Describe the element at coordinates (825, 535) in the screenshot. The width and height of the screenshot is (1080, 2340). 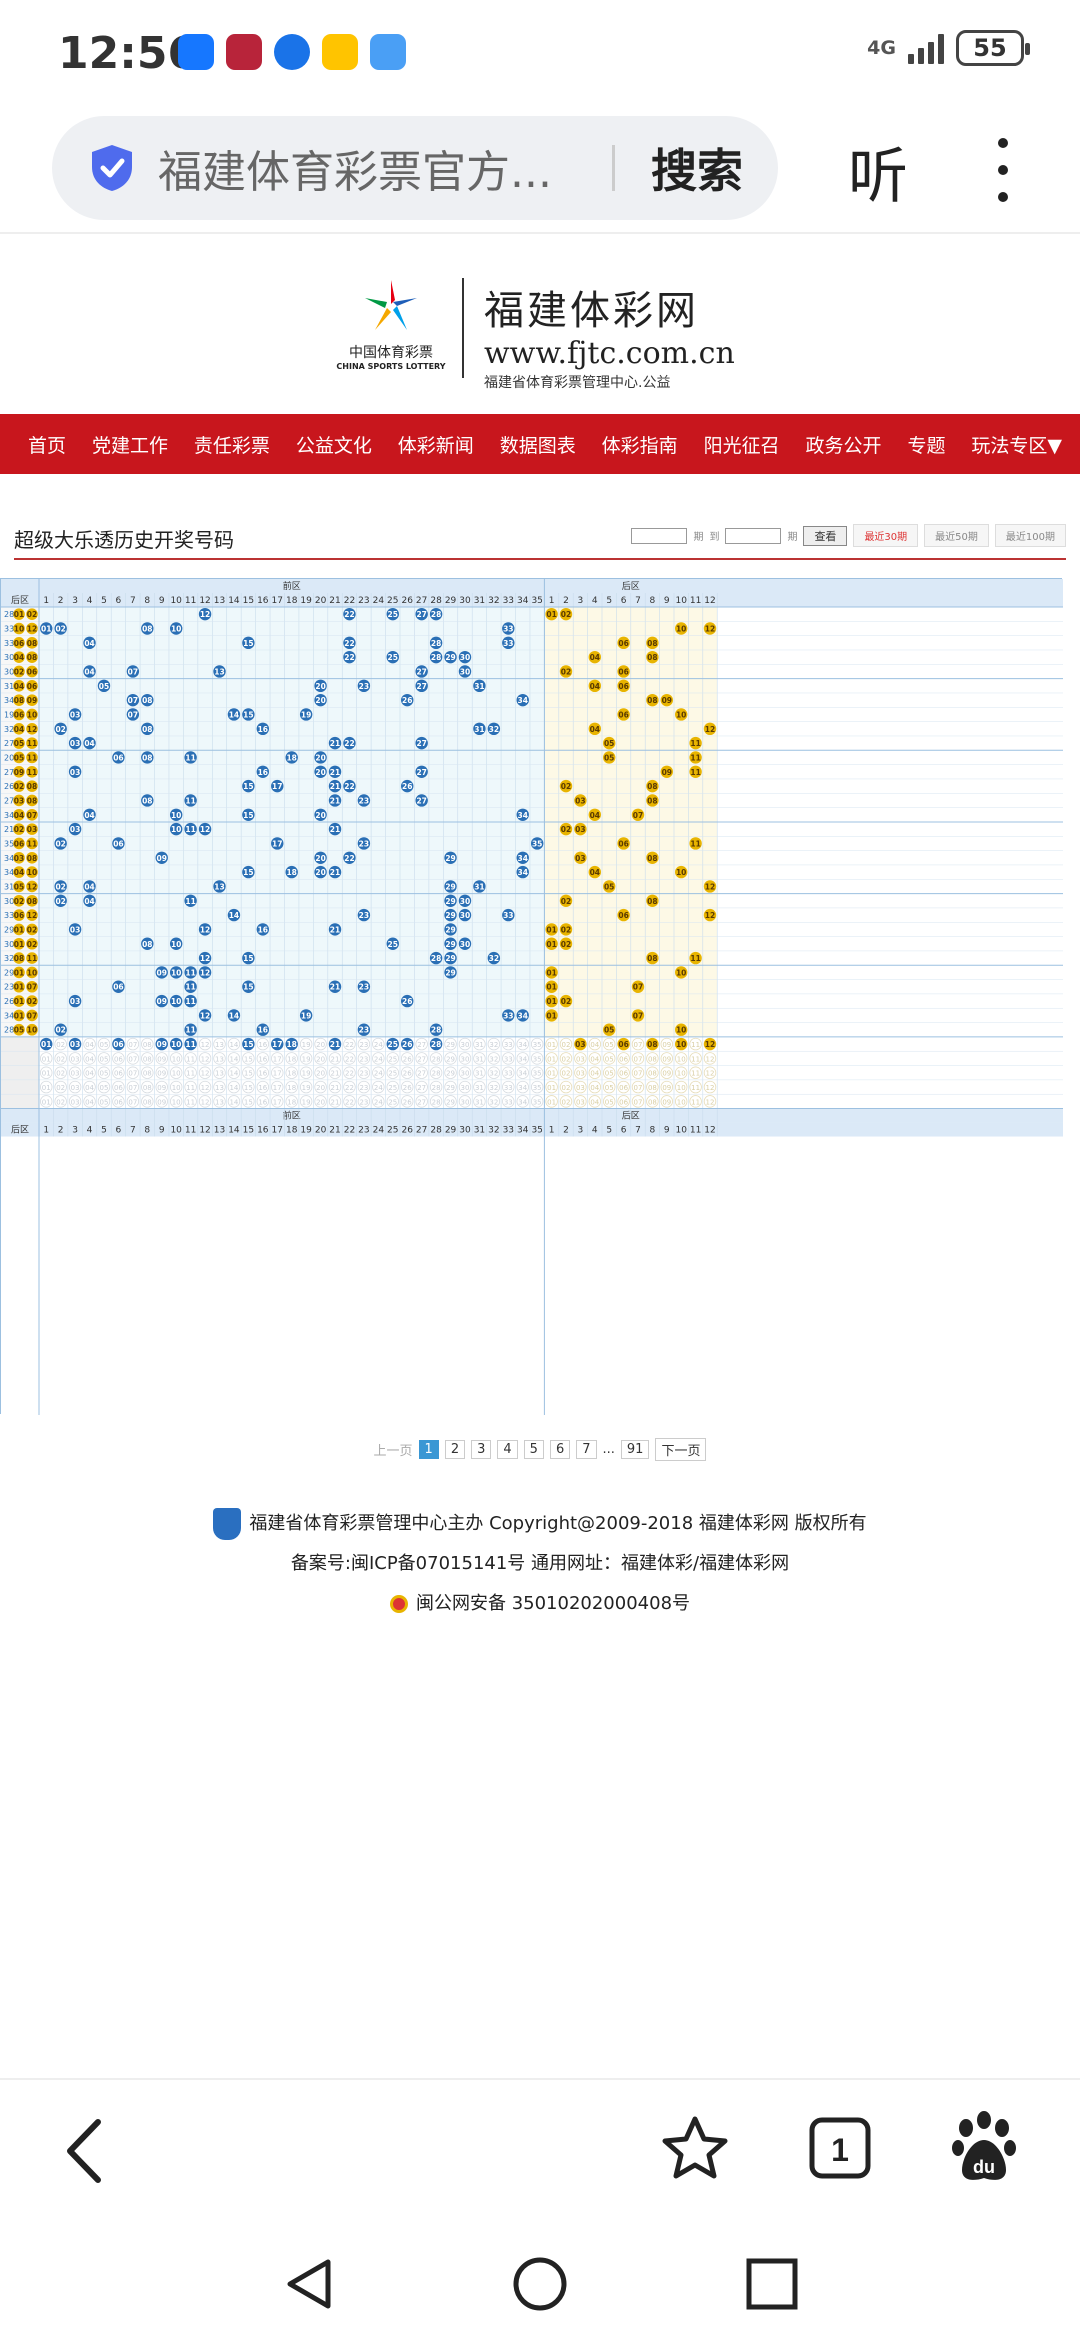
I see `query-button: 查看` at that location.